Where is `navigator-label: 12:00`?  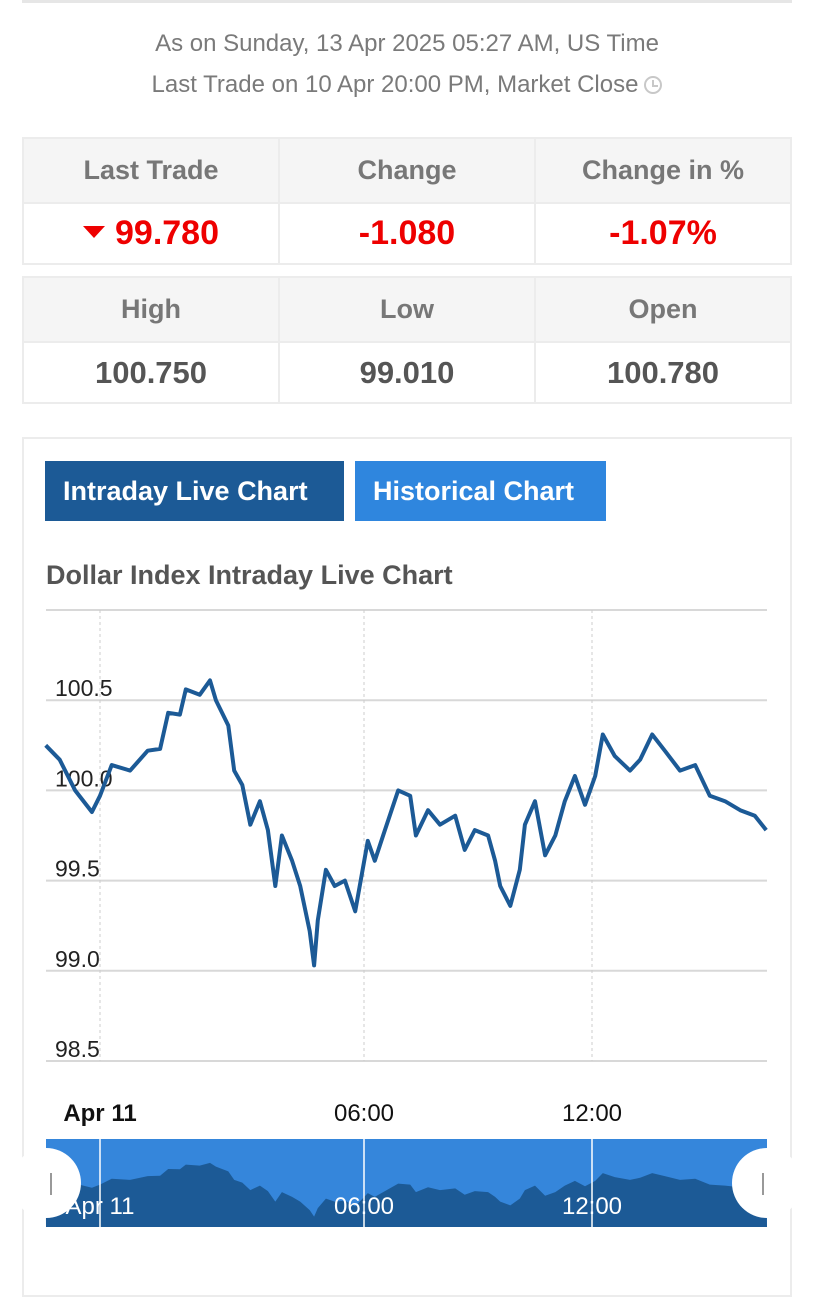 navigator-label: 12:00 is located at coordinates (592, 1206).